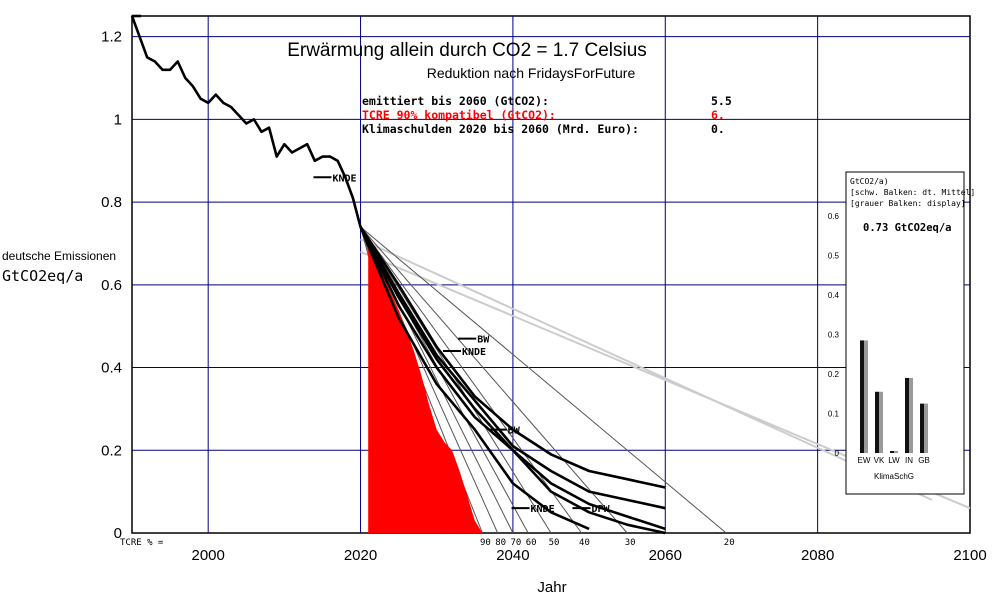  What do you see at coordinates (834, 374) in the screenshot?
I see `inset-y-tick-label: 0.2` at bounding box center [834, 374].